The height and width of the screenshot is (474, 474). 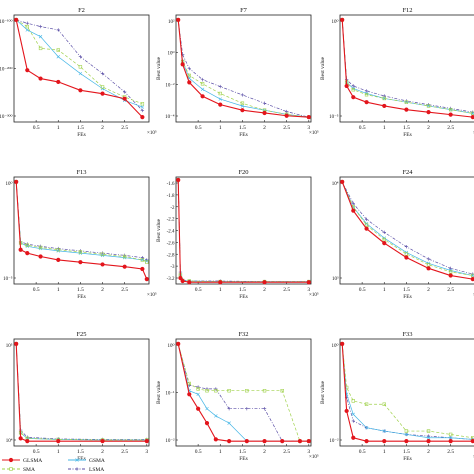 What do you see at coordinates (171, 184) in the screenshot?
I see `y-tick-label: -1.6` at bounding box center [171, 184].